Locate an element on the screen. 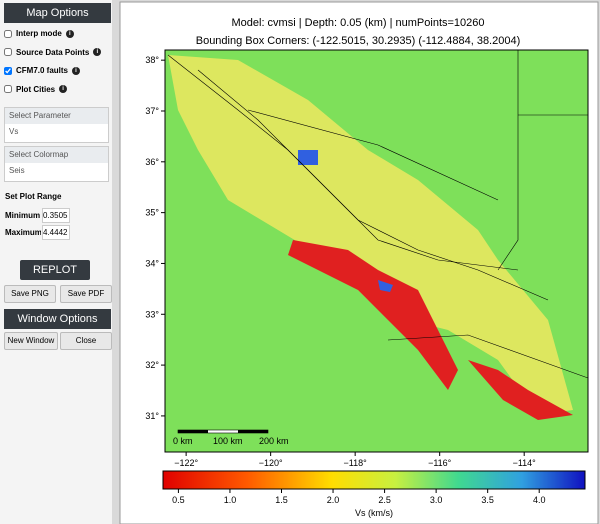 The width and height of the screenshot is (600, 524). checkbox-label: Source Data Points is located at coordinates (53, 52).